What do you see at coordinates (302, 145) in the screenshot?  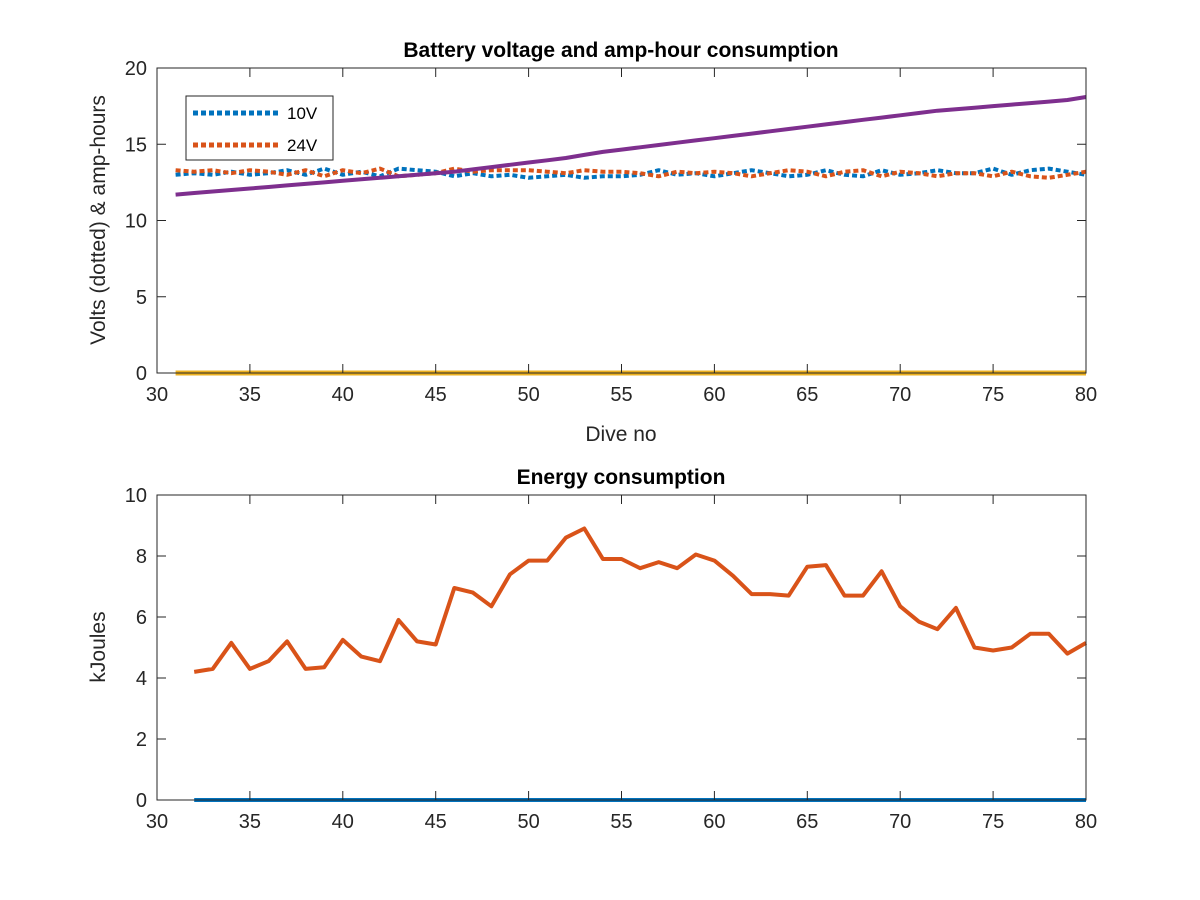 I see `legend-label-24v: 24V` at bounding box center [302, 145].